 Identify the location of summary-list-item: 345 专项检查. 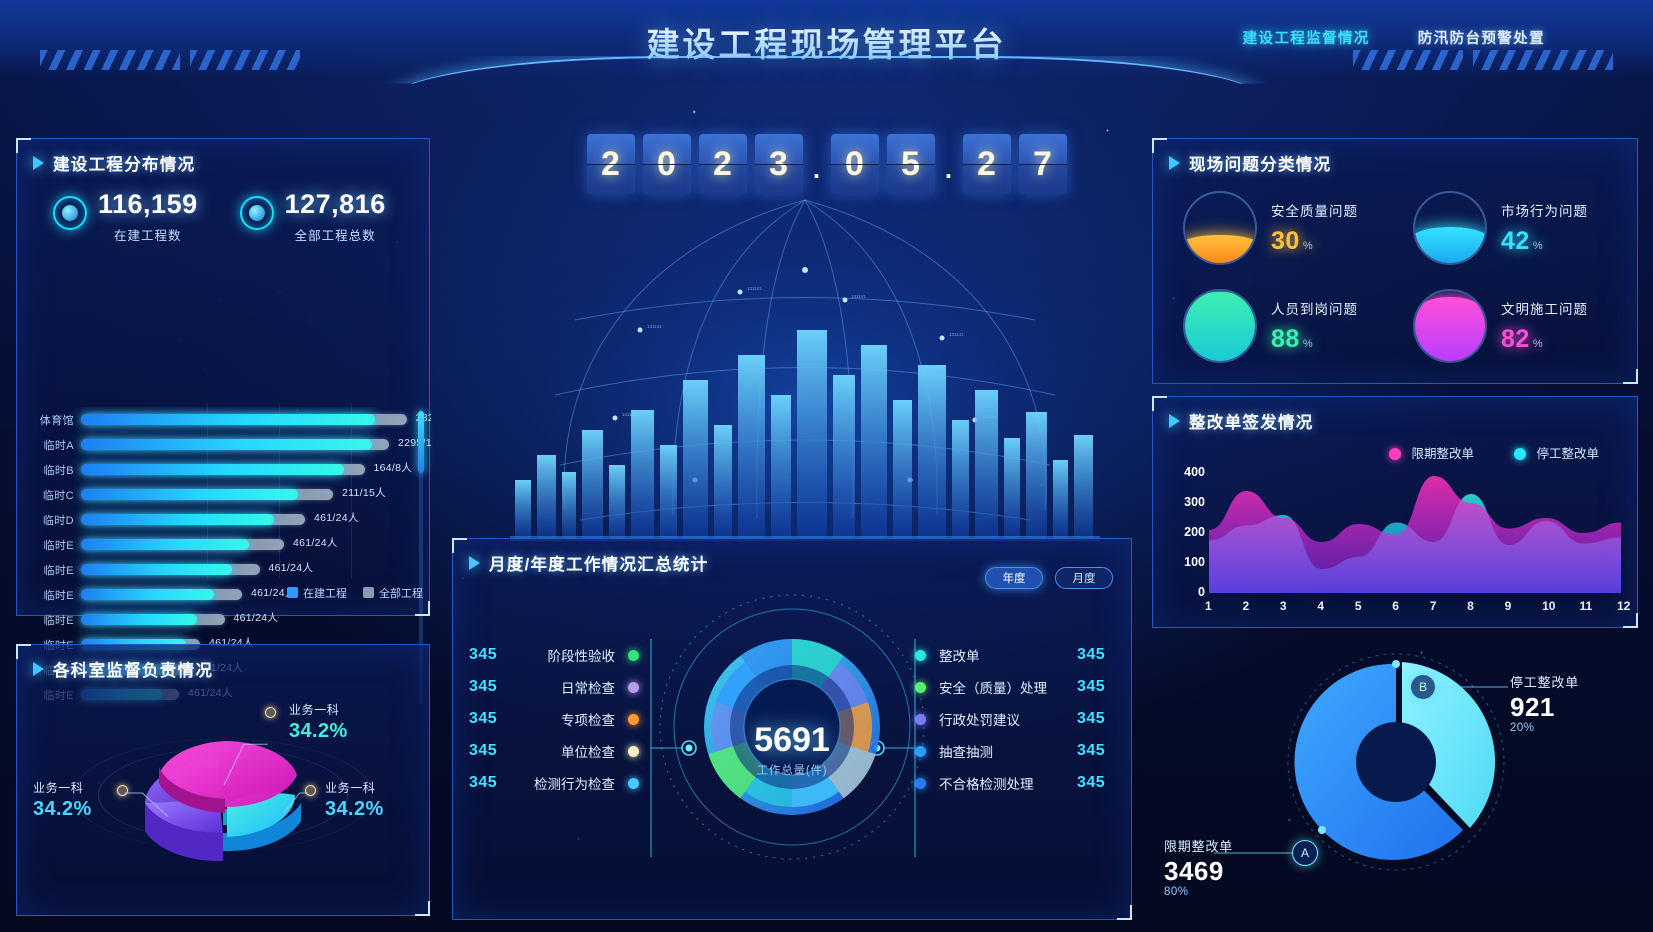
(554, 719).